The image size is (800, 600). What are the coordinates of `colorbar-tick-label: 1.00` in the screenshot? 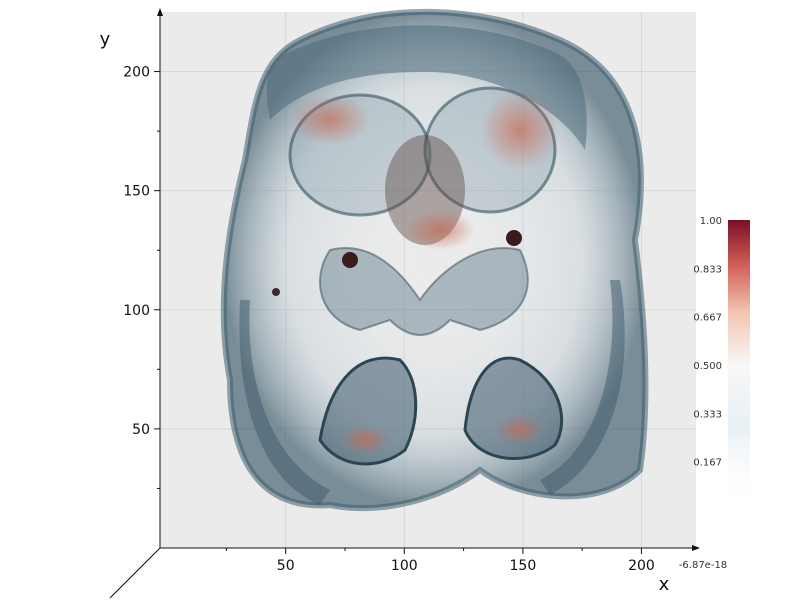 It's located at (711, 221).